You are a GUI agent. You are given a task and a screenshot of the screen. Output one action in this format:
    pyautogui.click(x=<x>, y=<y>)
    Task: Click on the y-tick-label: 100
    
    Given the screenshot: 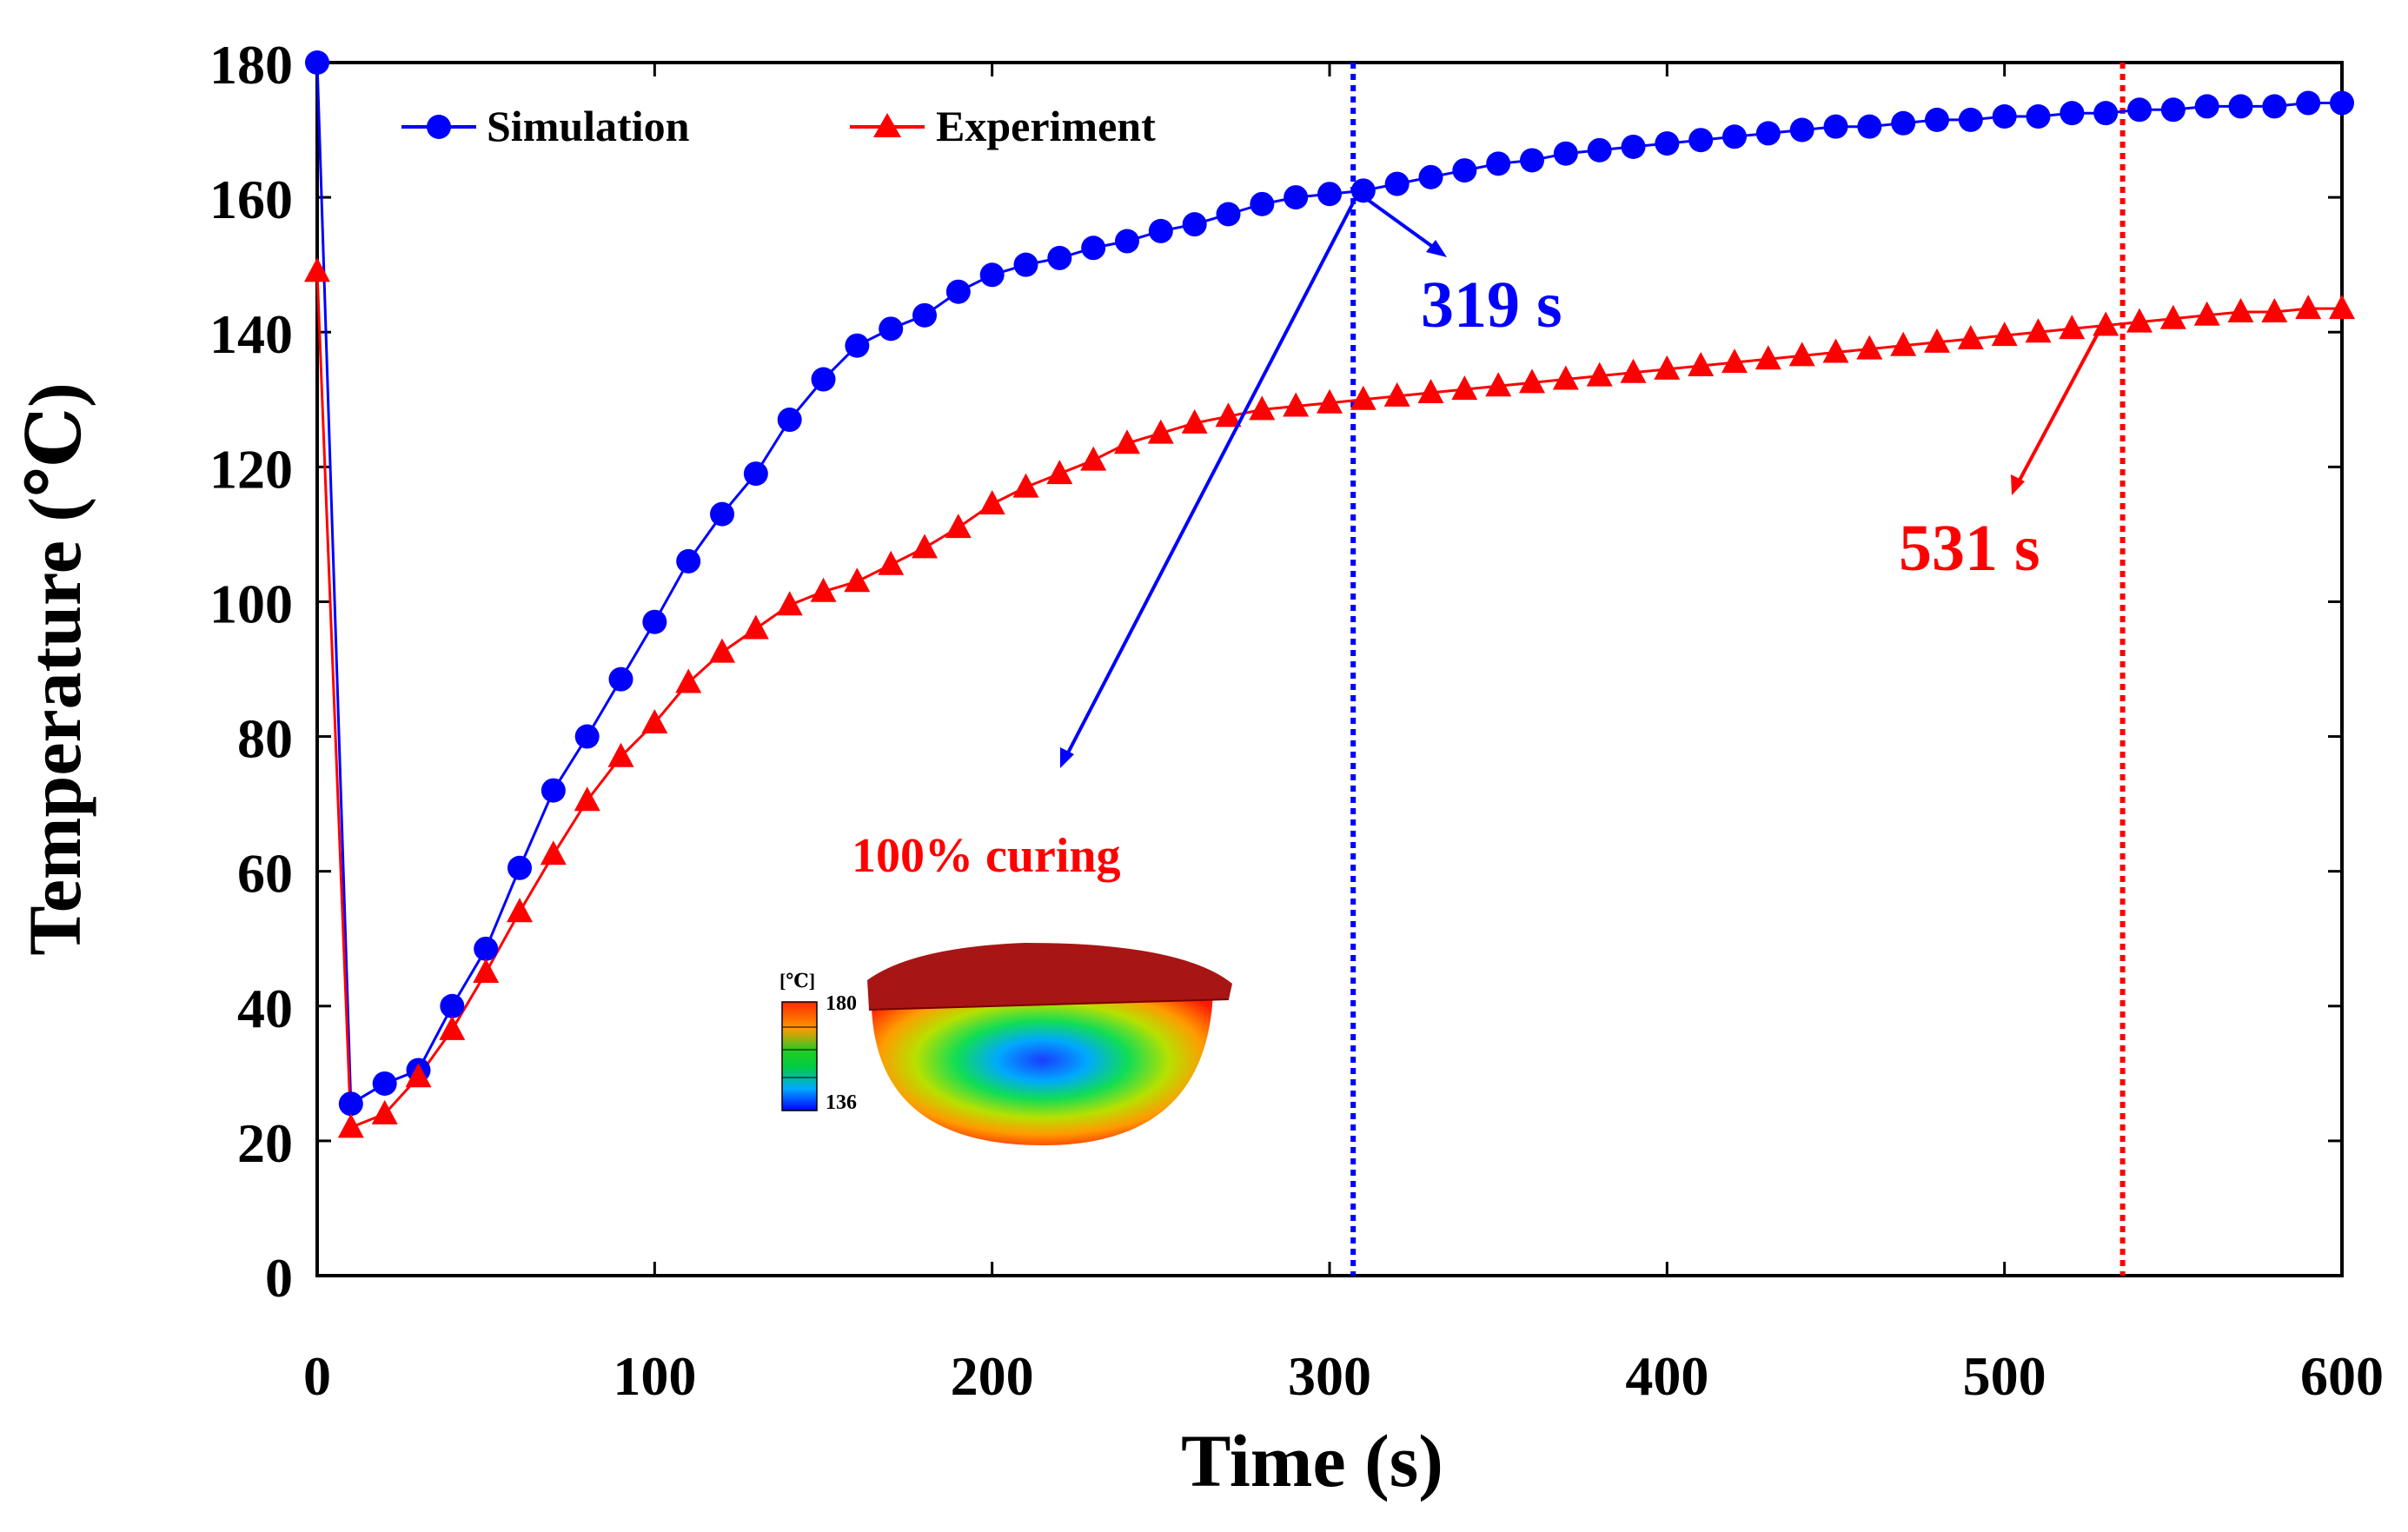 What is the action you would take?
    pyautogui.click(x=251, y=603)
    